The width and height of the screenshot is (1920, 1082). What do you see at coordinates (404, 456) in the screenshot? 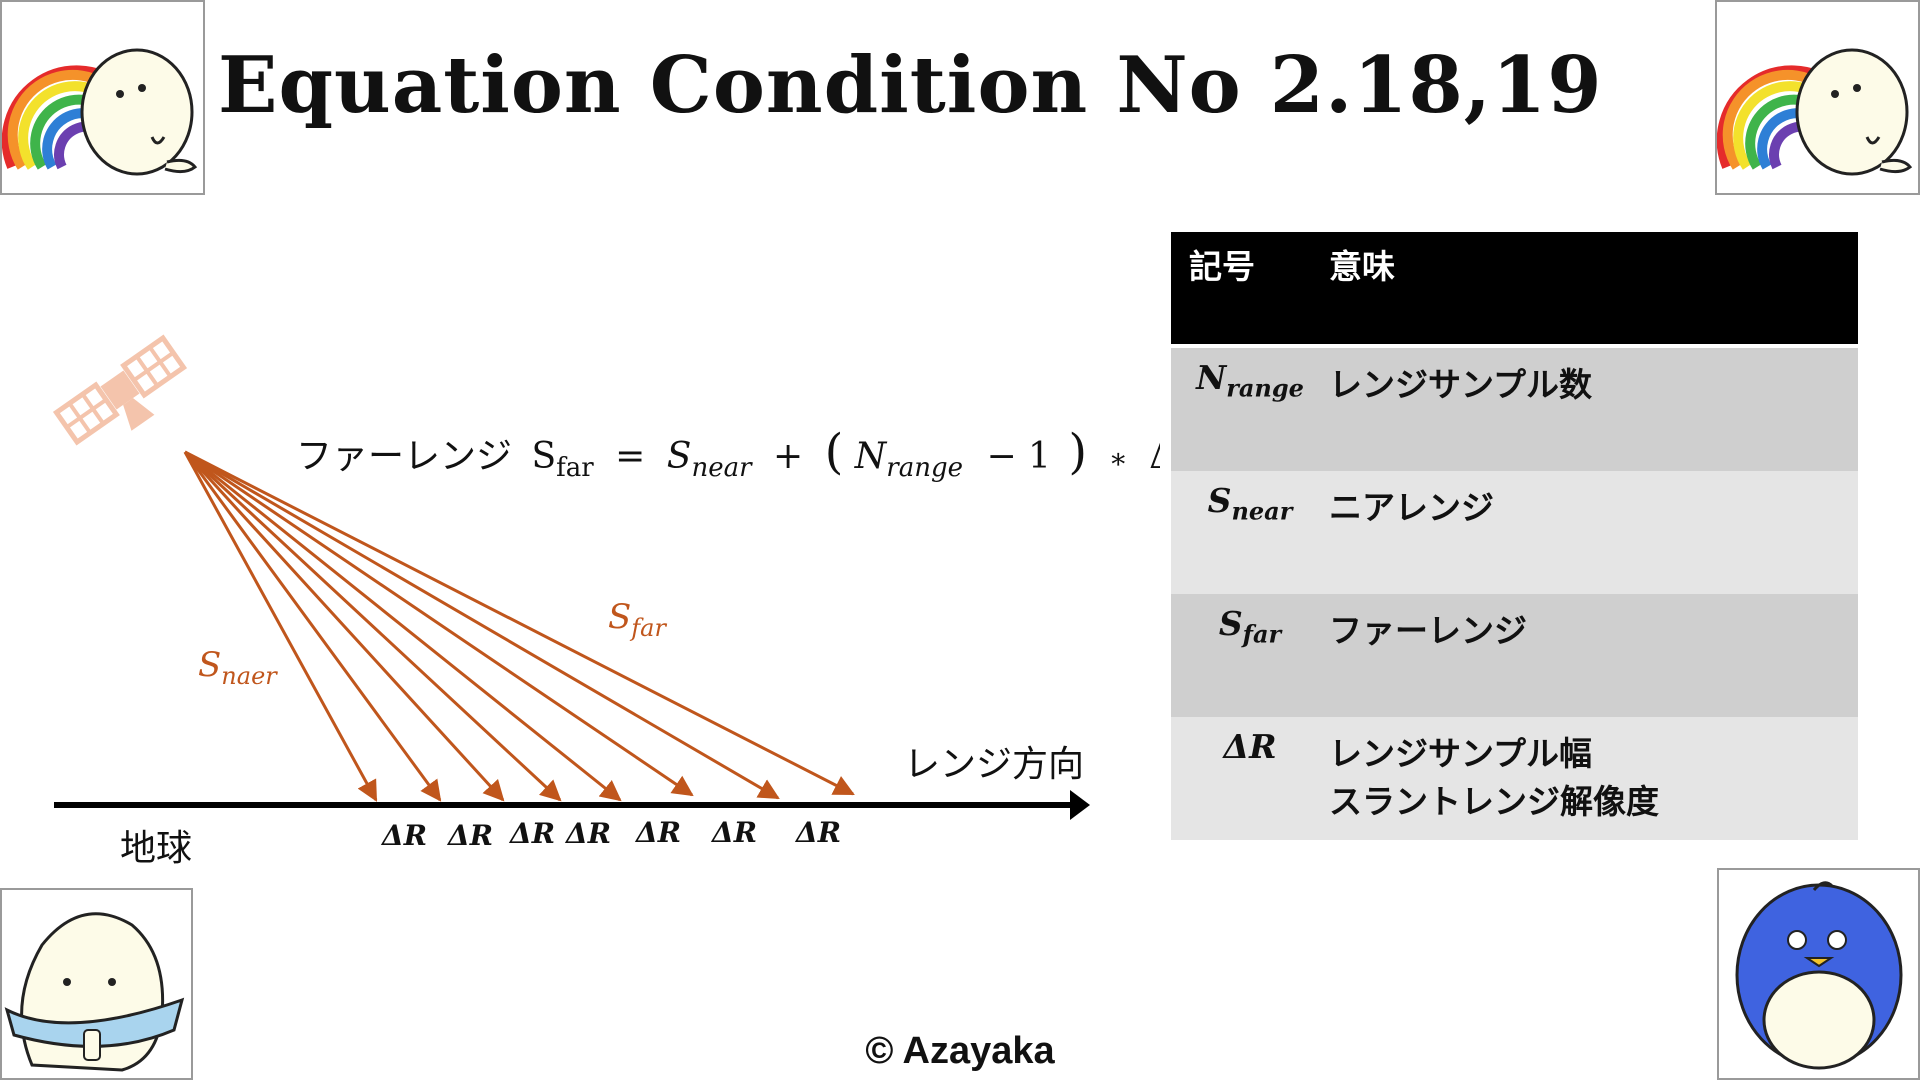
I see `equation-label: ファーレンジ` at bounding box center [404, 456].